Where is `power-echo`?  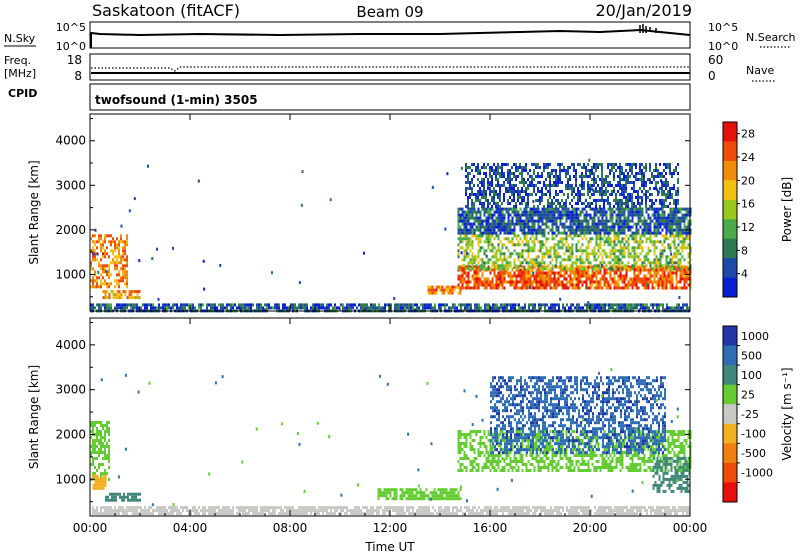 power-echo is located at coordinates (94, 254).